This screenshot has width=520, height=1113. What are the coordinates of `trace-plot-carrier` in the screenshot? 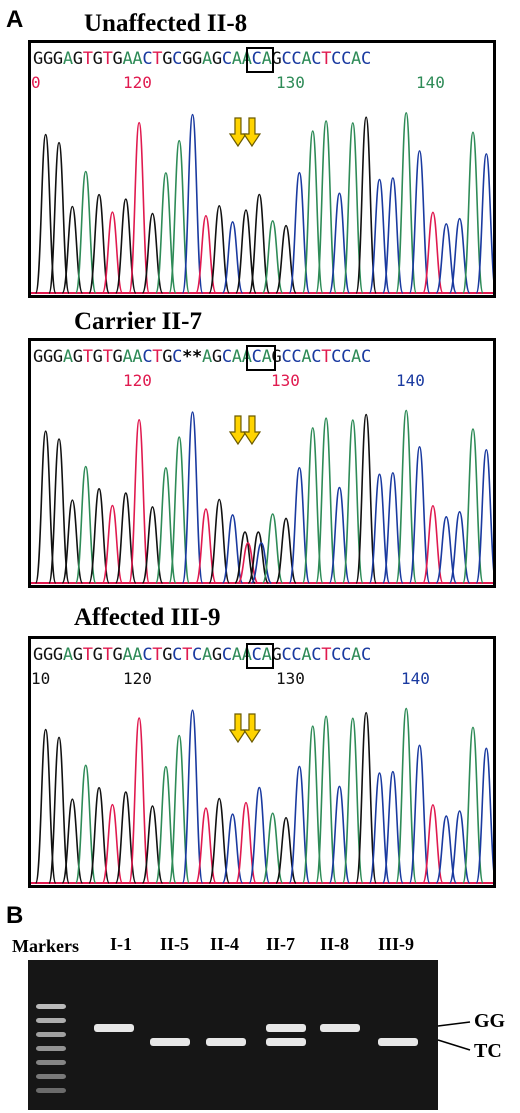 It's located at (262, 496).